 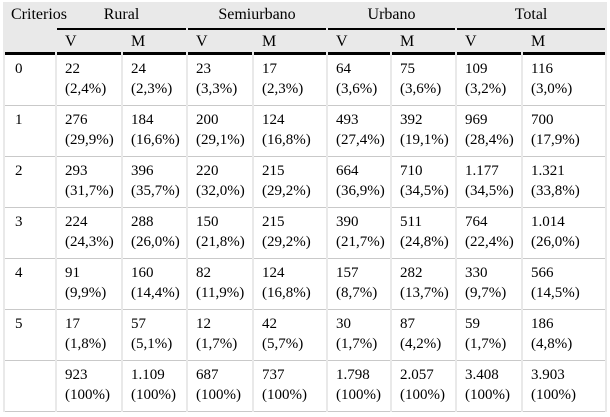 I want to click on value-cell: 1.798 (100%), so click(x=359, y=386).